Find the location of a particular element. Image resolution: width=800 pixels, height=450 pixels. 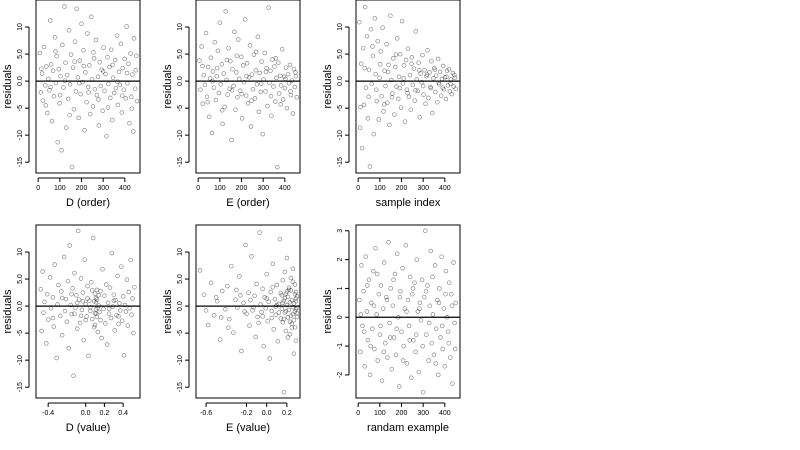

x-tick-label: 0 is located at coordinates (198, 188).